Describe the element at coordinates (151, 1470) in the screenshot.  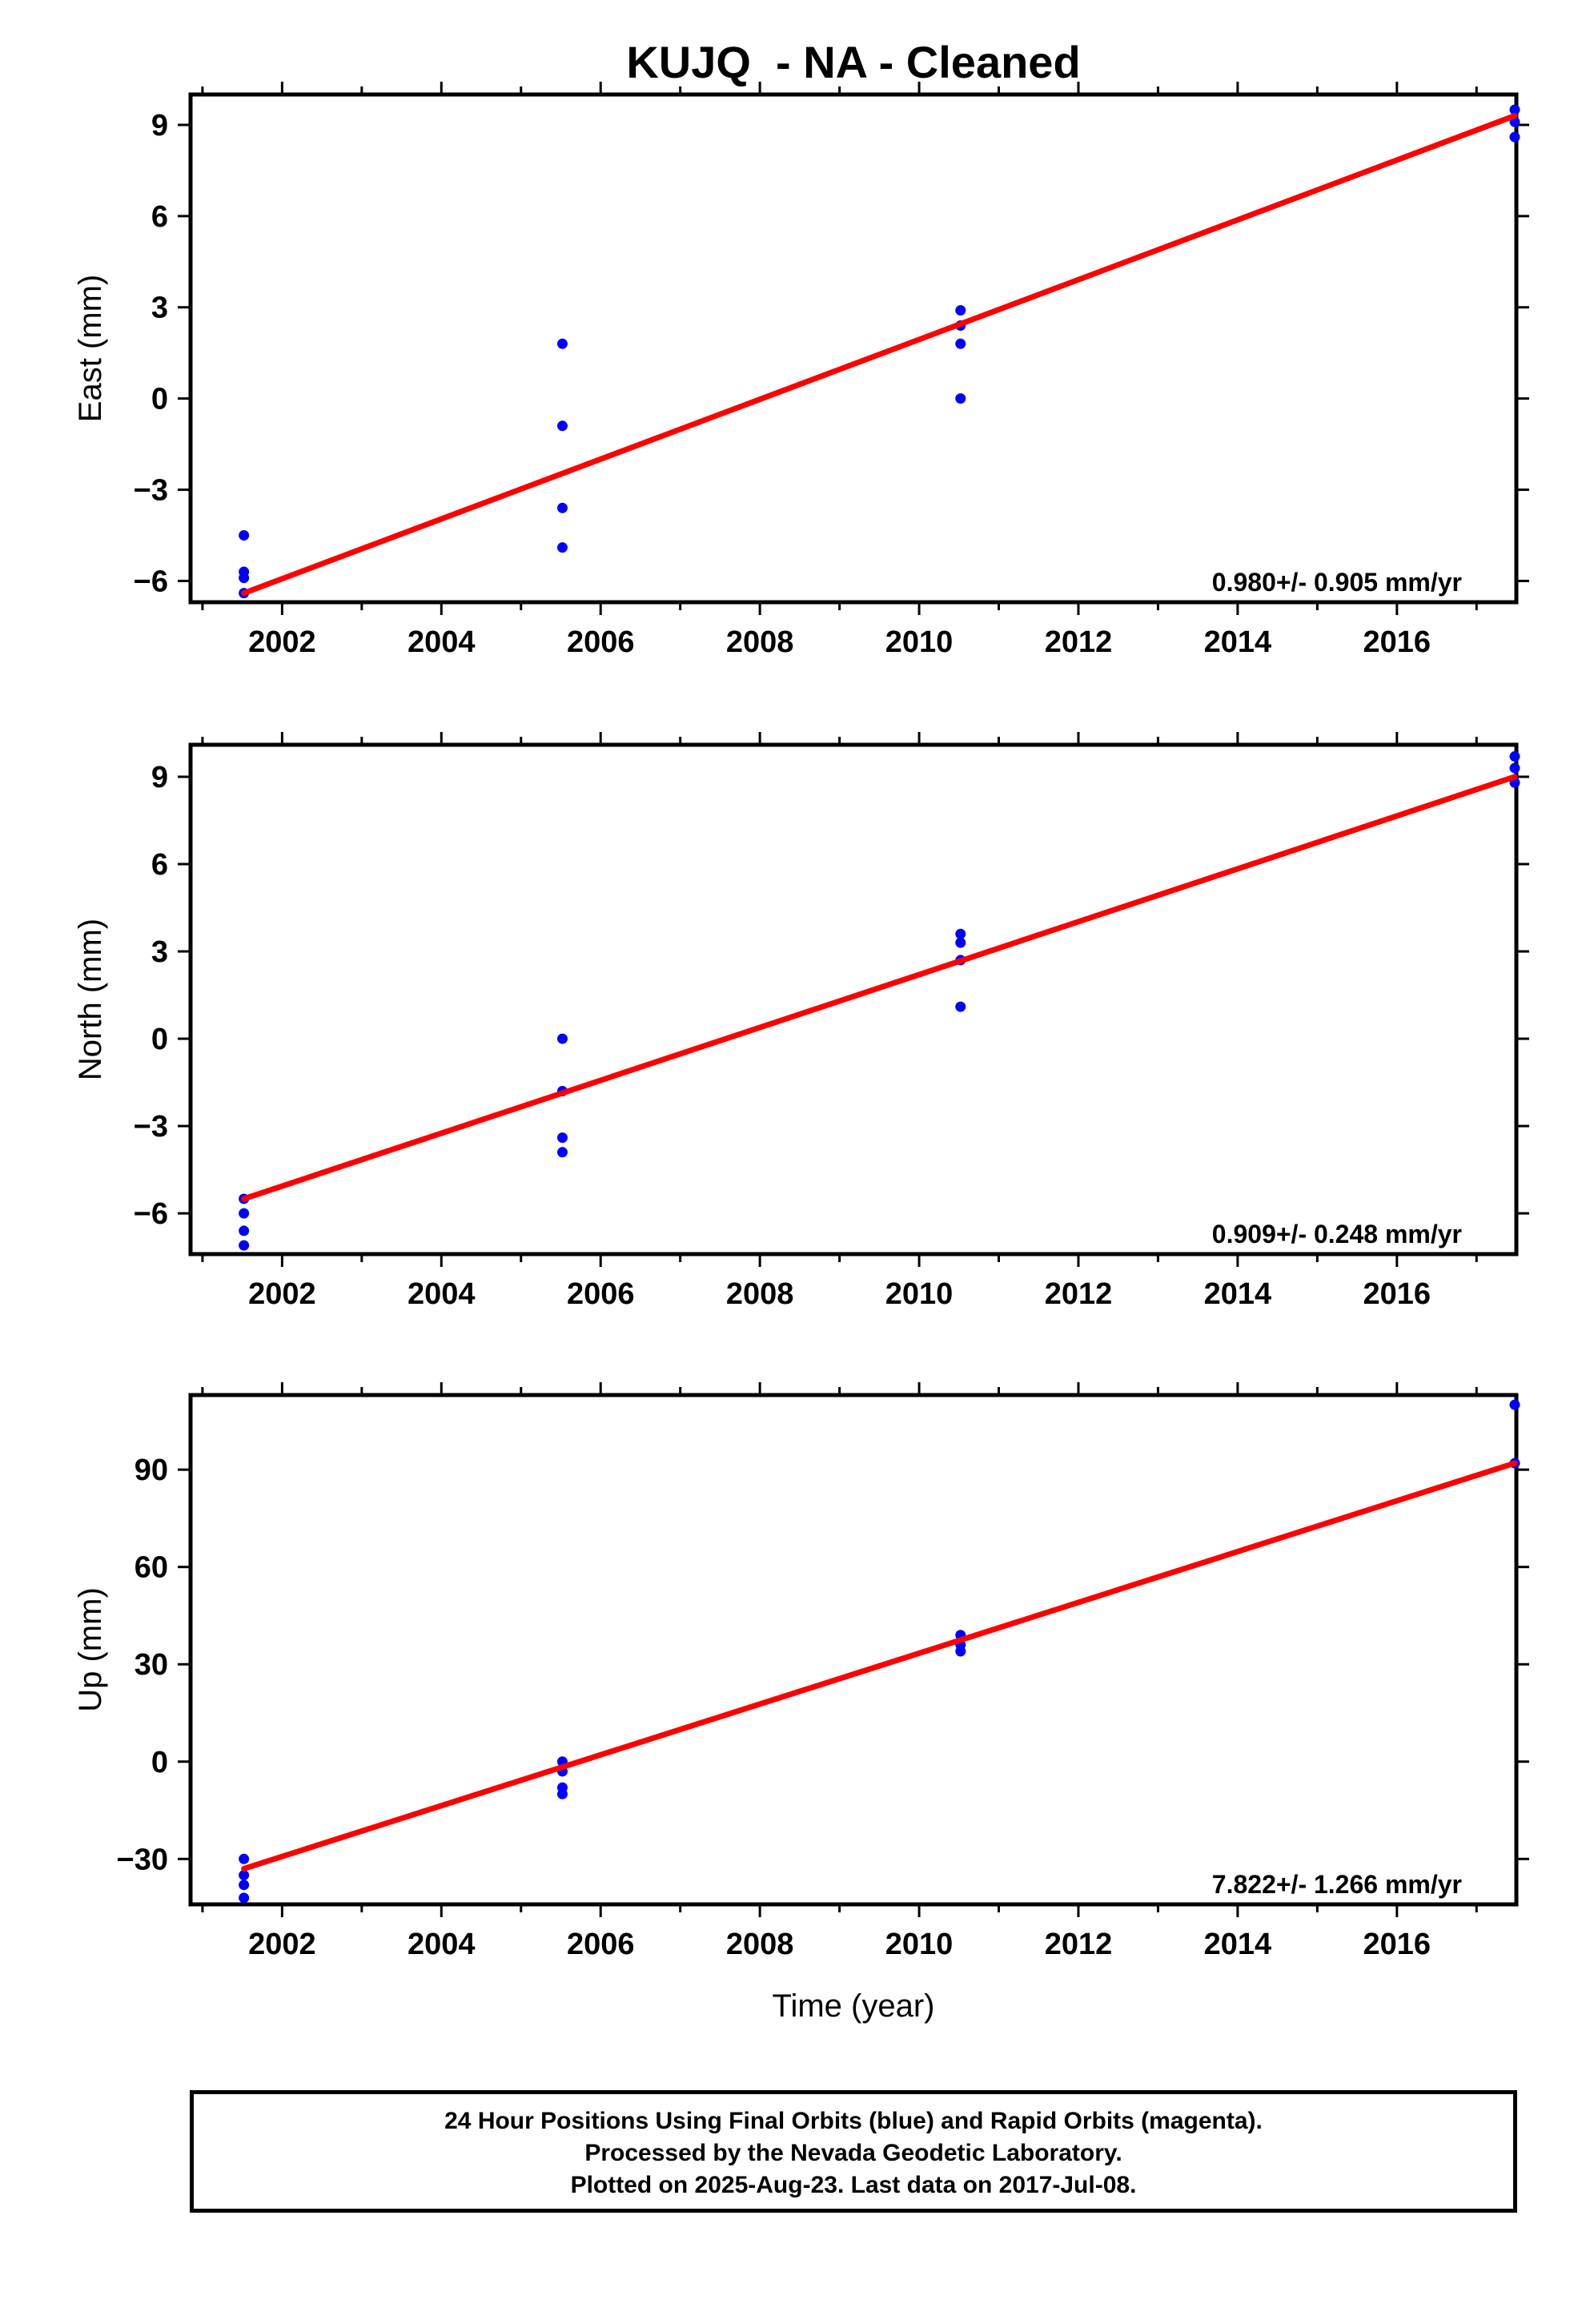
I see `y-tick-label: 90` at that location.